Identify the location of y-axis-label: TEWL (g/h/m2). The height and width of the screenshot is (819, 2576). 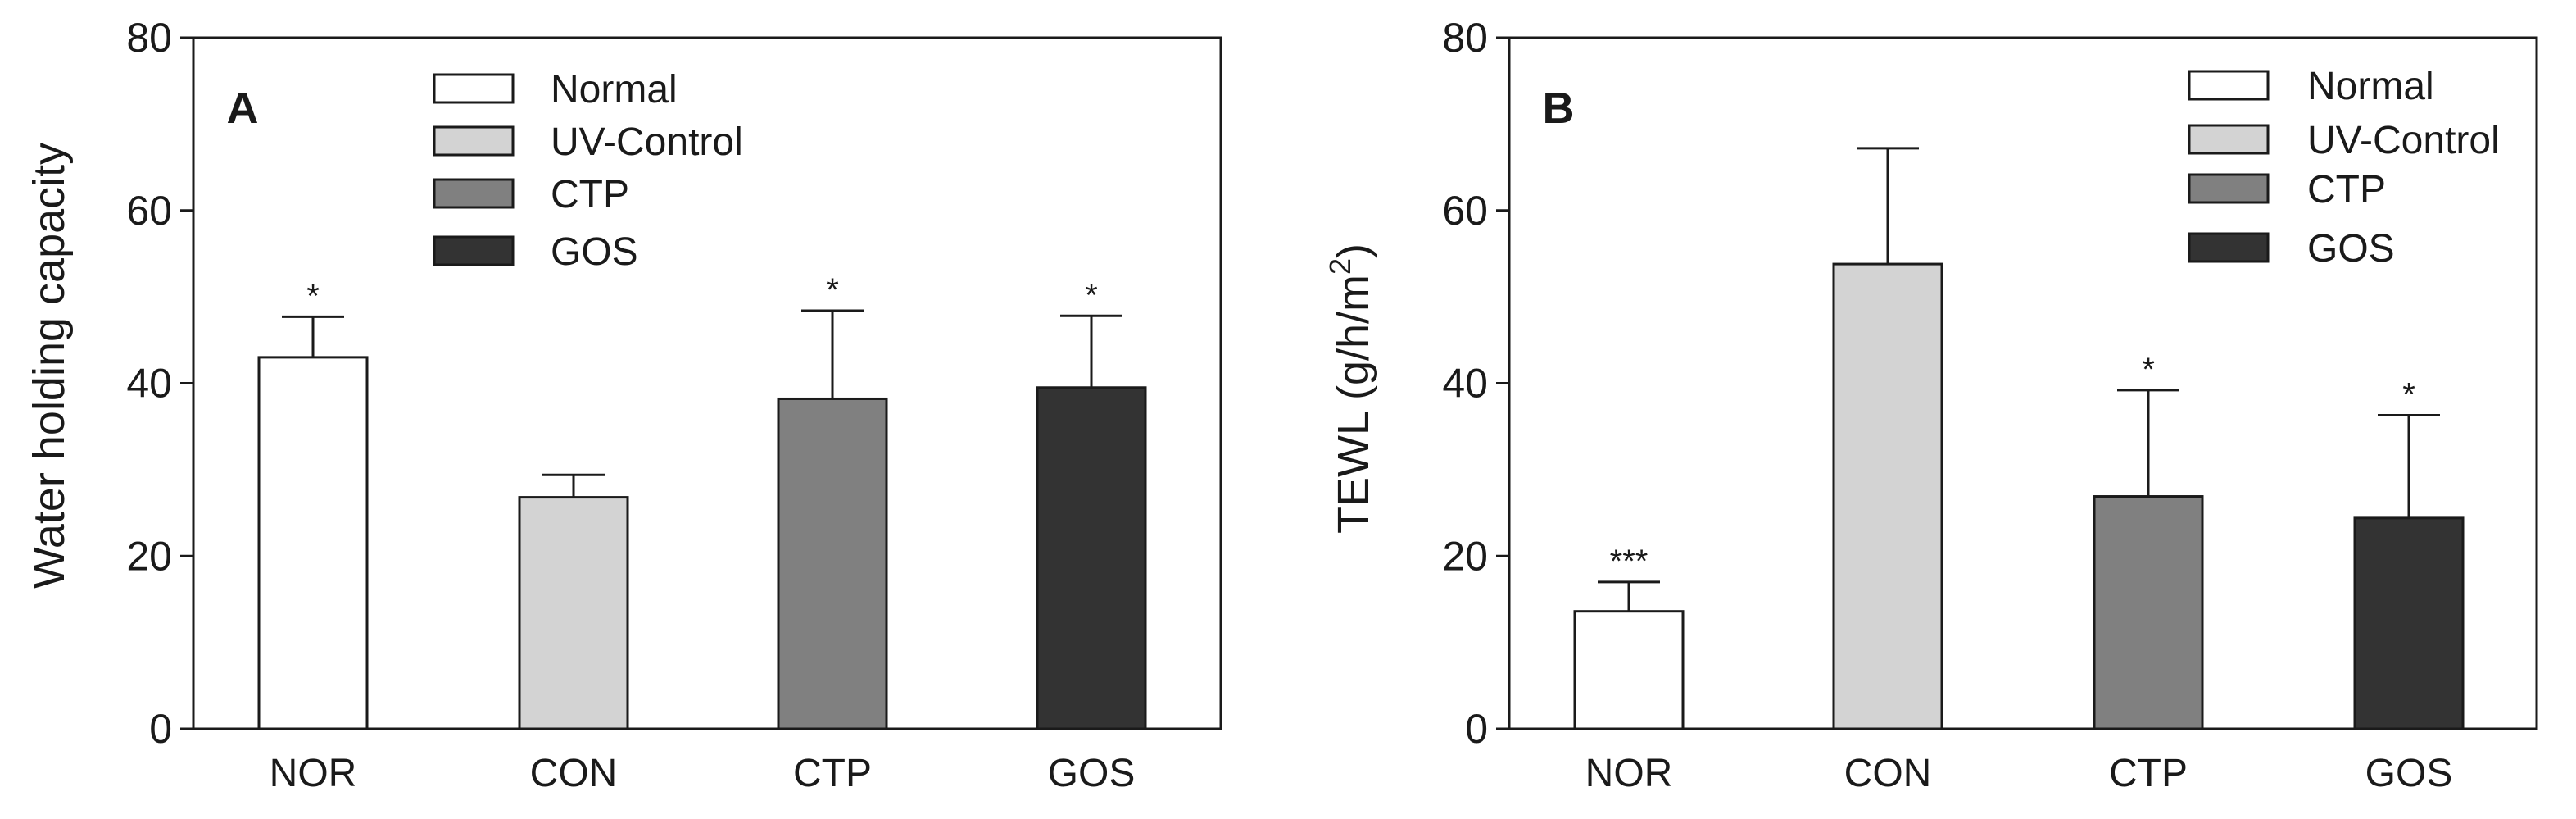
(1350, 388).